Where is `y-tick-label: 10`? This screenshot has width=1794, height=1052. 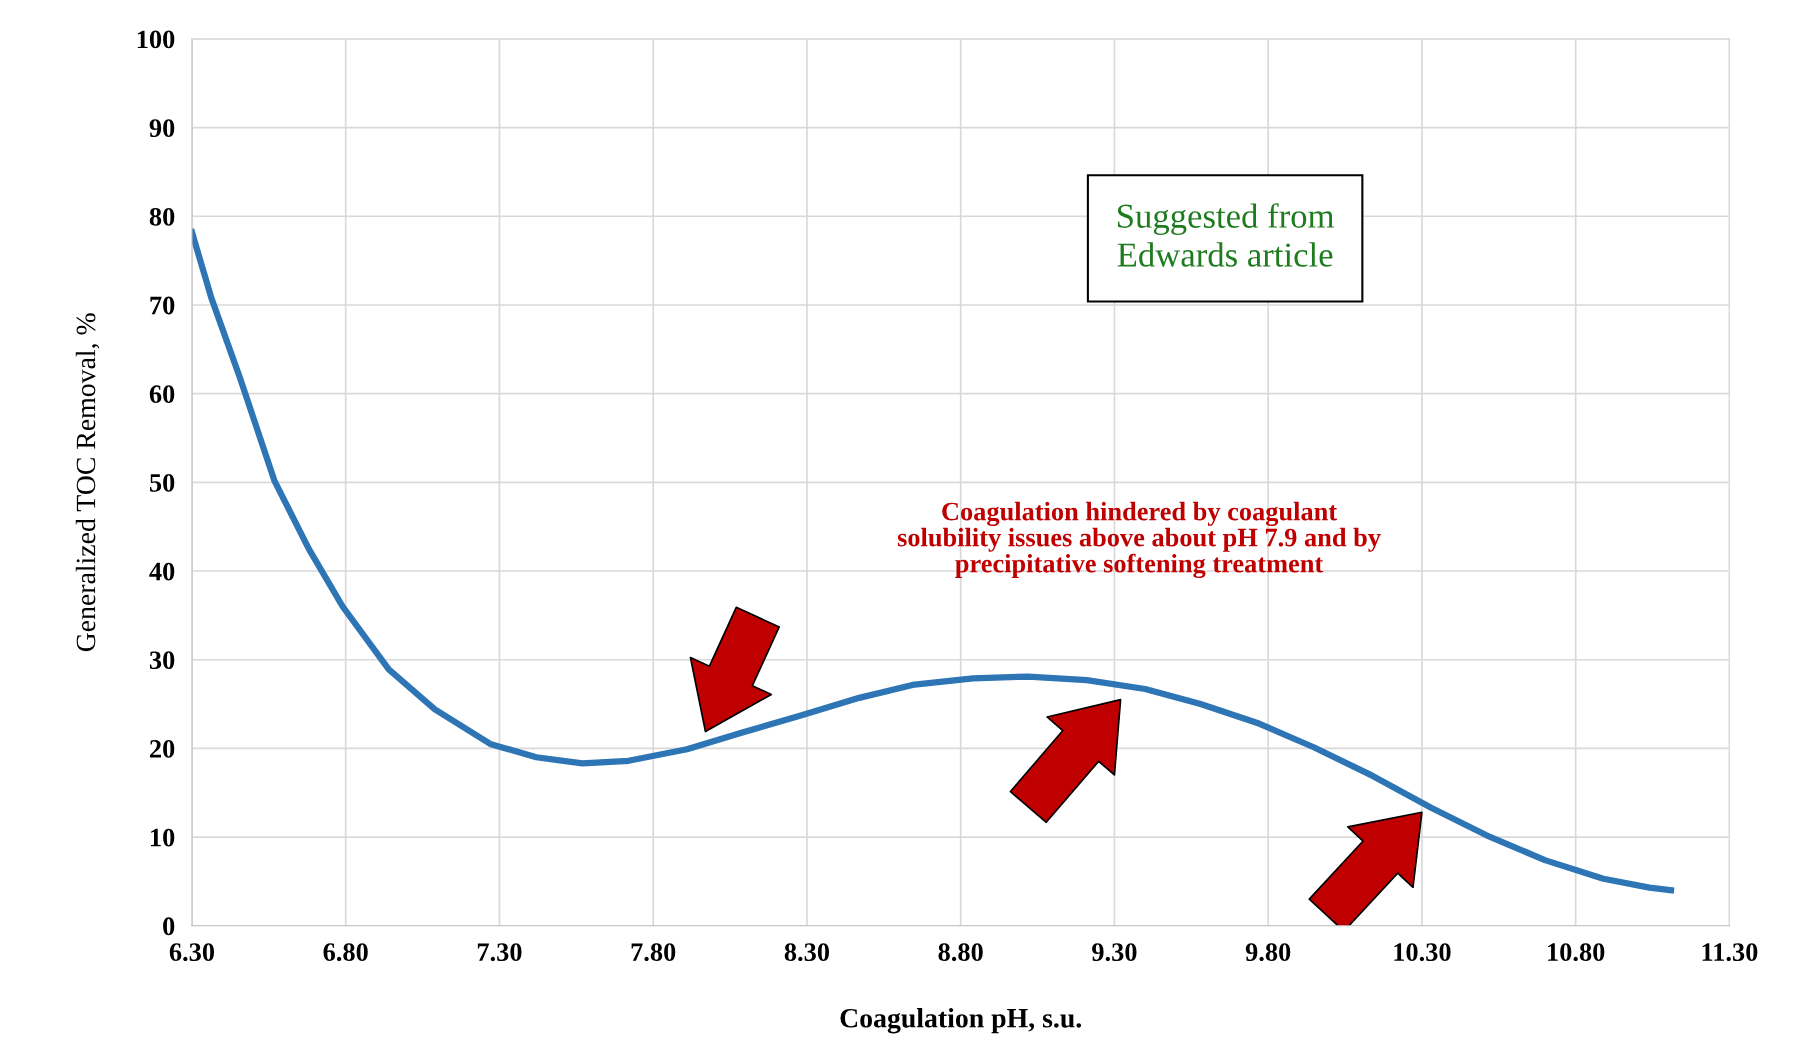 y-tick-label: 10 is located at coordinates (163, 837).